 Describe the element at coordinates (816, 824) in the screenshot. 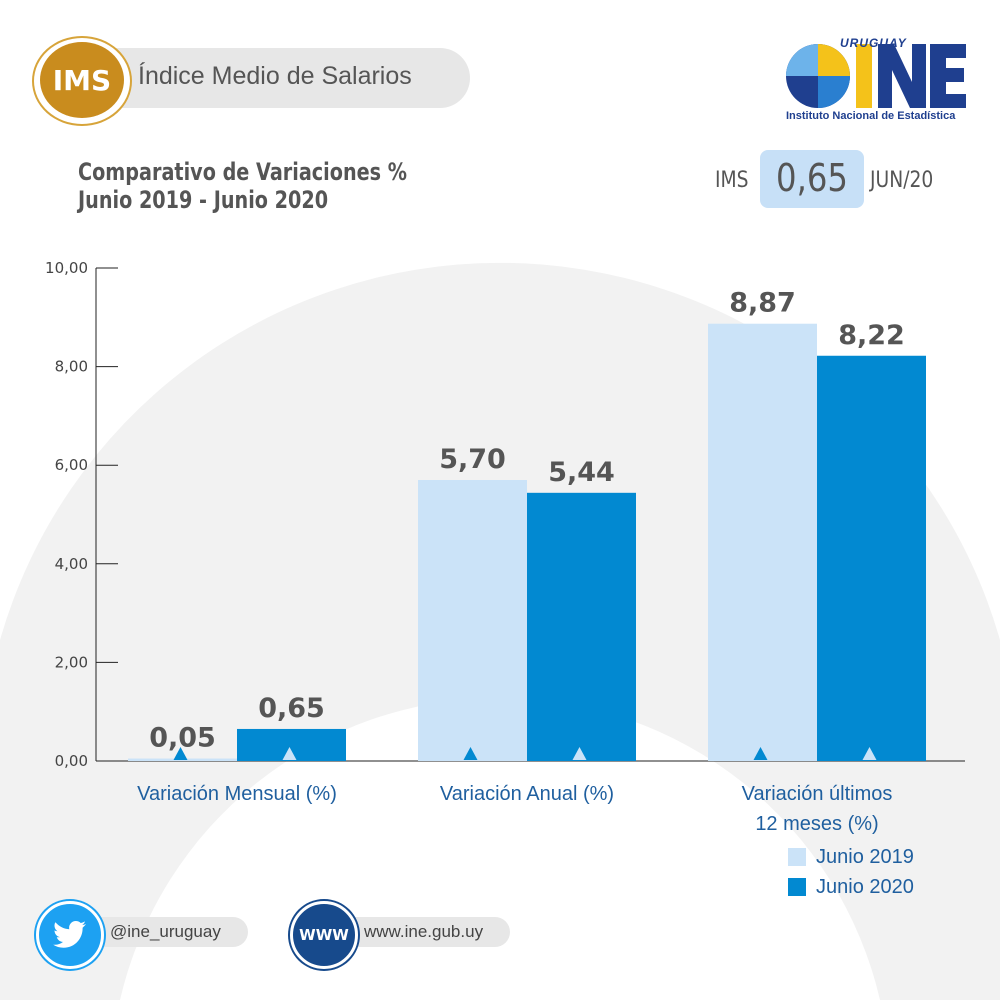

I see `category-label: 12 meses (%)` at that location.